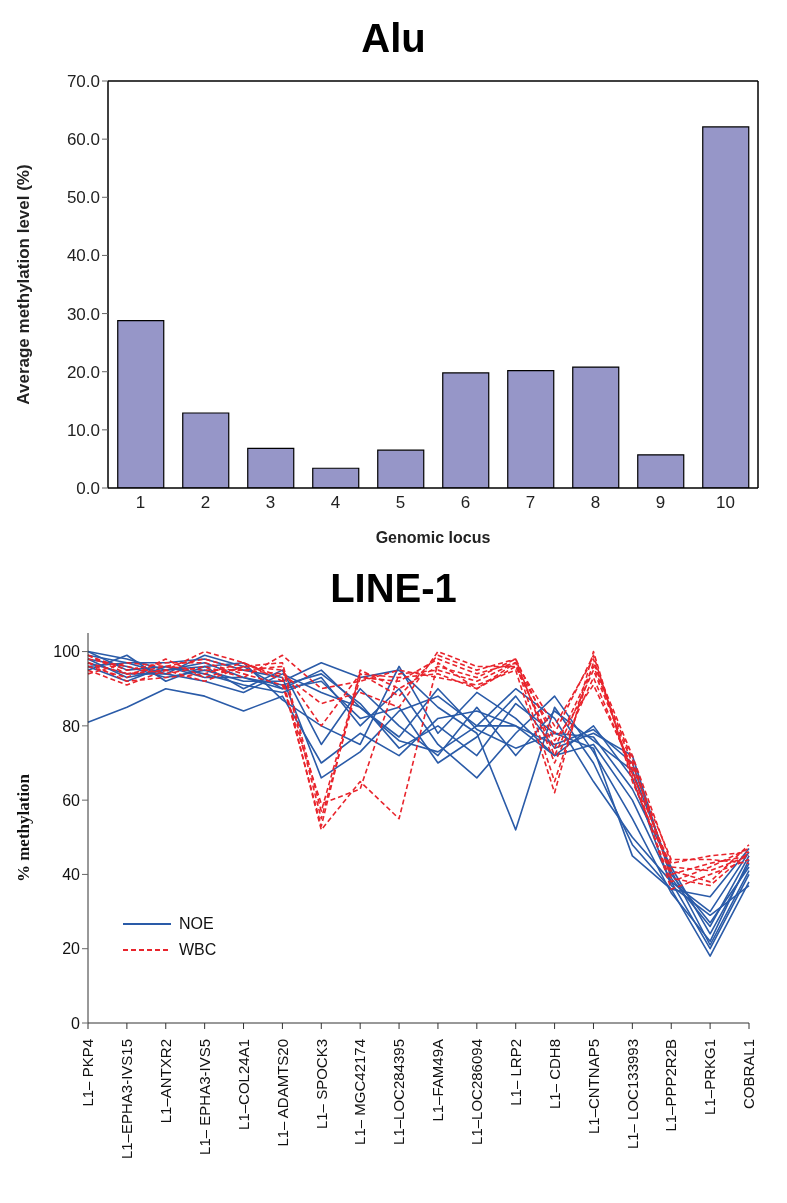 This screenshot has height=1203, width=787. What do you see at coordinates (270, 503) in the screenshot?
I see `x-tick-label: 3` at bounding box center [270, 503].